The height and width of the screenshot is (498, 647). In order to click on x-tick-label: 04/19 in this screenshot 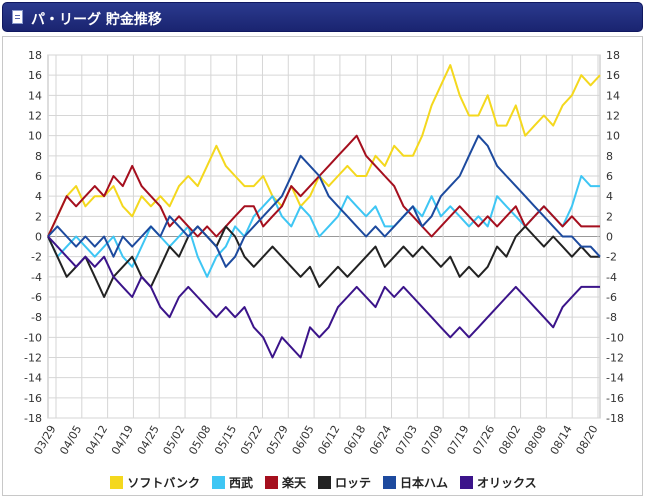, I will do `click(122, 440)`.